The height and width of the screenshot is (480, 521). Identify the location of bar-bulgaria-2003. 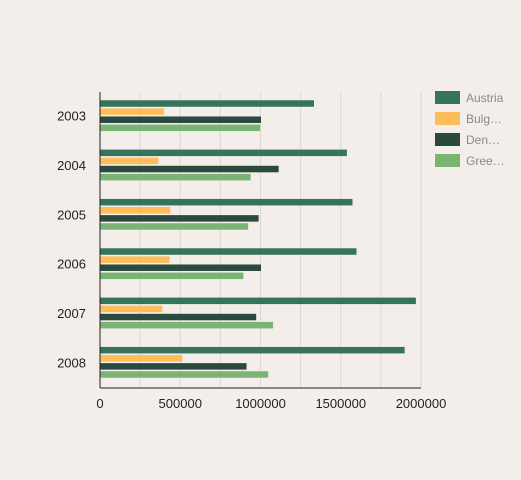
(132, 111).